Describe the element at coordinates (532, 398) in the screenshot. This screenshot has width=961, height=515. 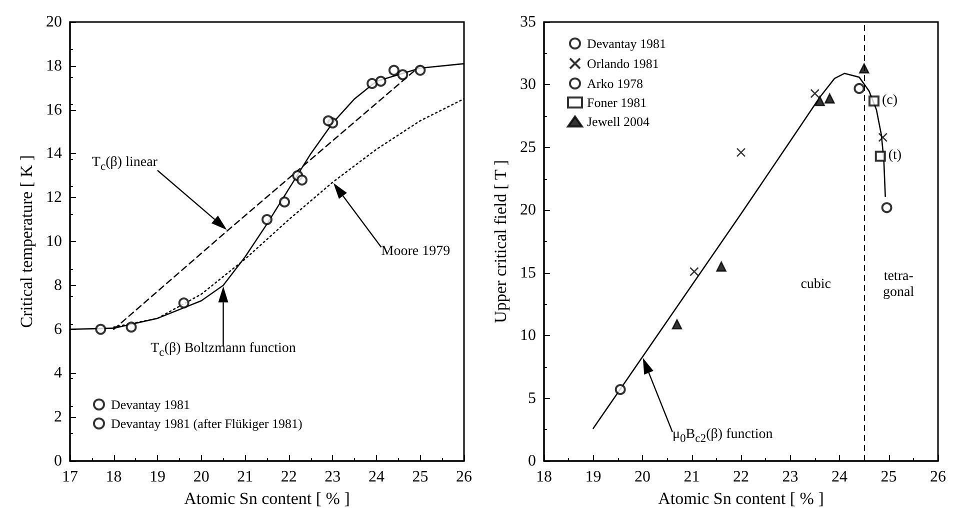
I see `y-tick-label: 5` at that location.